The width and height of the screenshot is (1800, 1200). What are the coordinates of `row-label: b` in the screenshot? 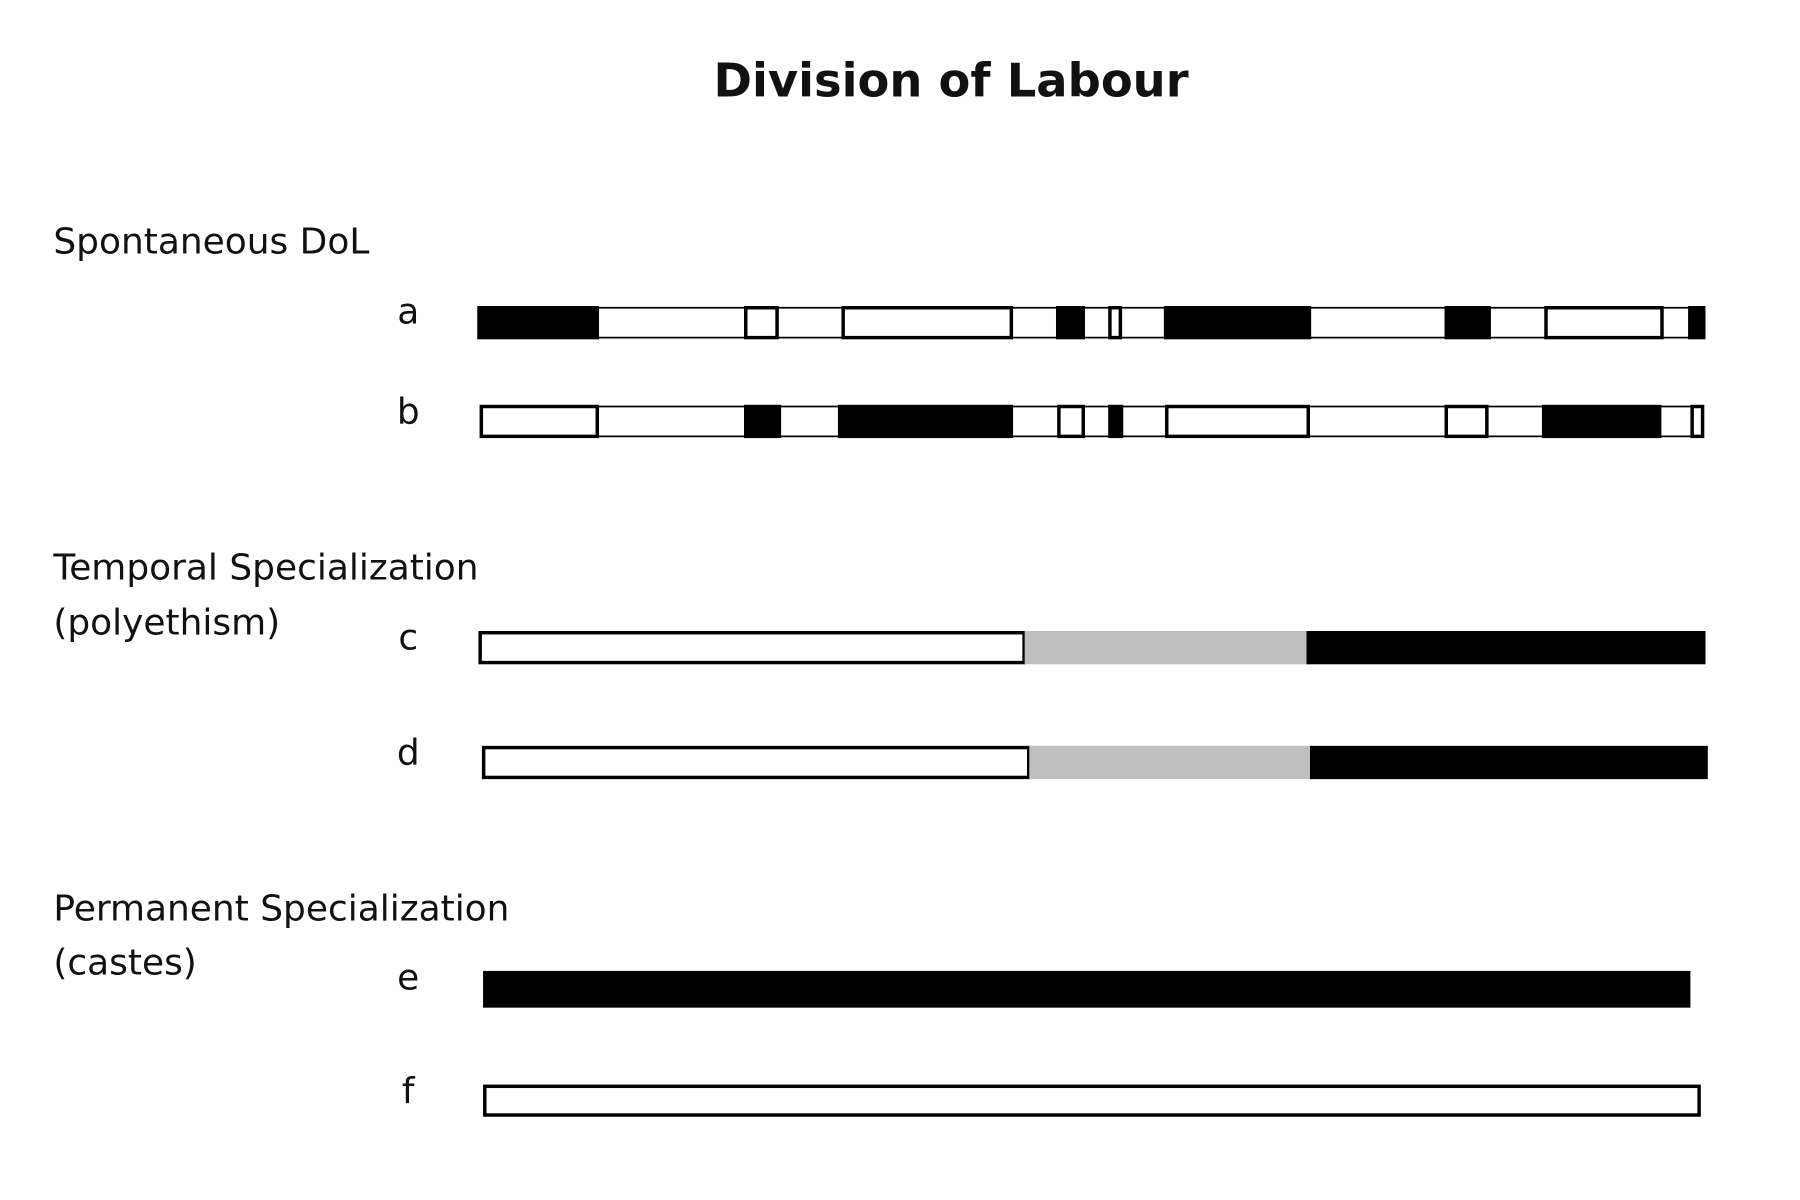 It's located at (408, 412).